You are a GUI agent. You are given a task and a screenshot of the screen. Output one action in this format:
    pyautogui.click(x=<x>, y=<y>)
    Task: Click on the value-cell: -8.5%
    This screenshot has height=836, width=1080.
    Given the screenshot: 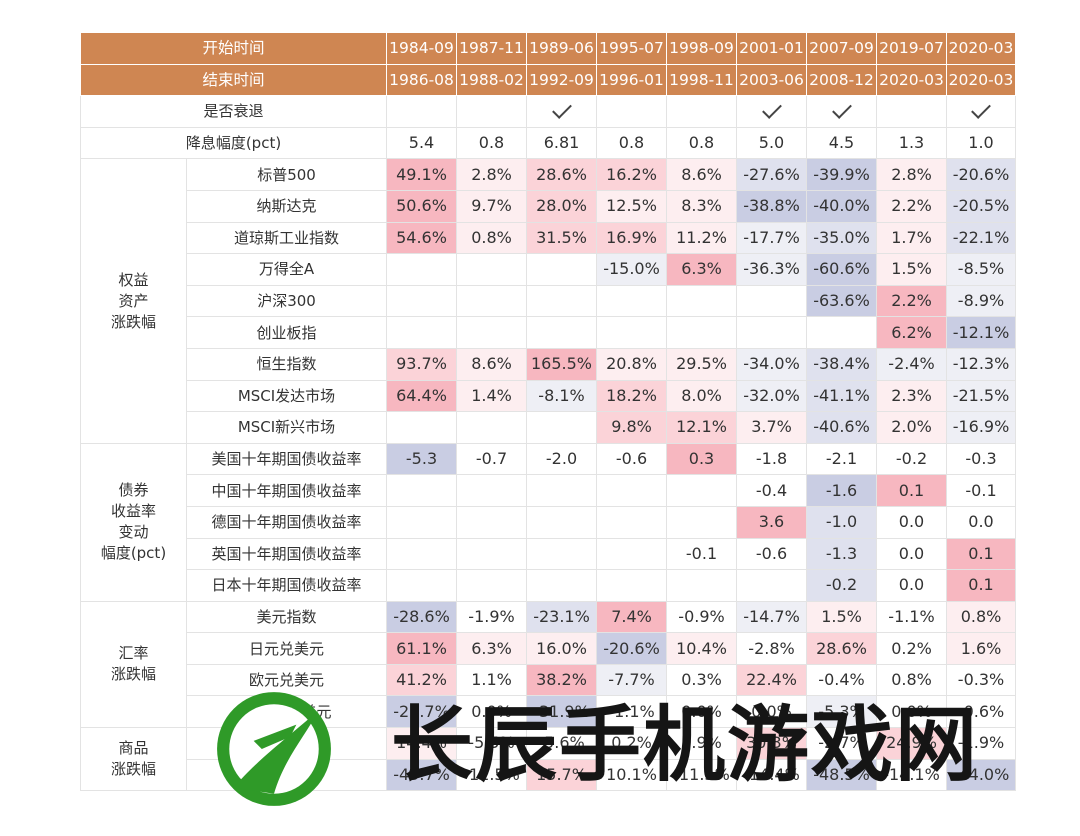 What is the action you would take?
    pyautogui.click(x=981, y=269)
    